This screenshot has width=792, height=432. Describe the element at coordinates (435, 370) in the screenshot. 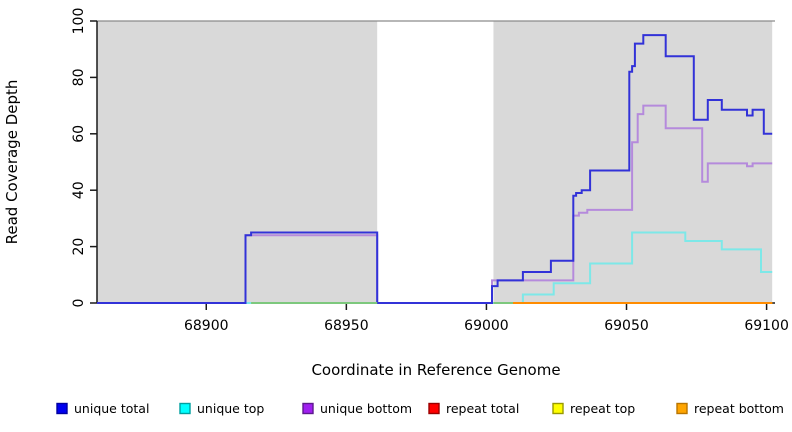

I see `x-axis-title: Coordinate in Reference Genome` at that location.